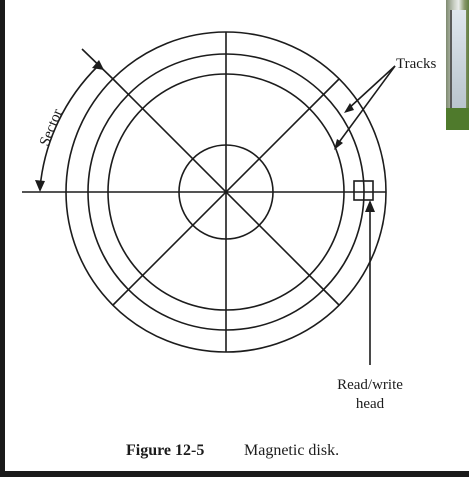  I want to click on tracks-label: Tracks, so click(416, 64).